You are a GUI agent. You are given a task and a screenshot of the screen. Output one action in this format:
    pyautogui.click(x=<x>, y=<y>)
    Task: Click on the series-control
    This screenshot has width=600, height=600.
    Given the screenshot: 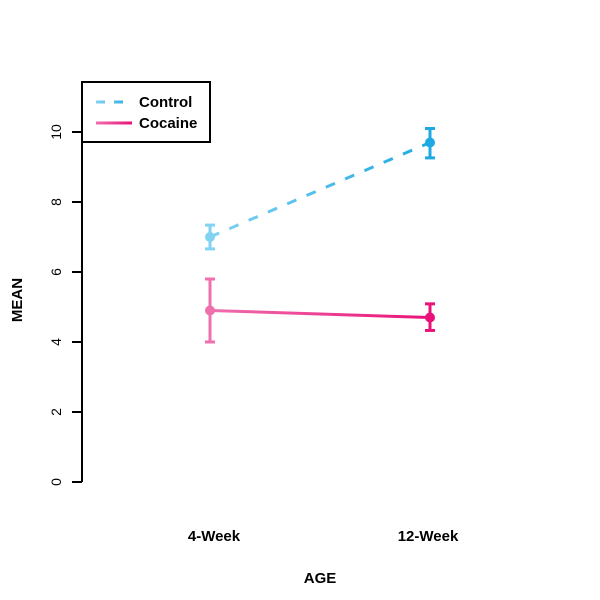 What is the action you would take?
    pyautogui.click(x=320, y=189)
    